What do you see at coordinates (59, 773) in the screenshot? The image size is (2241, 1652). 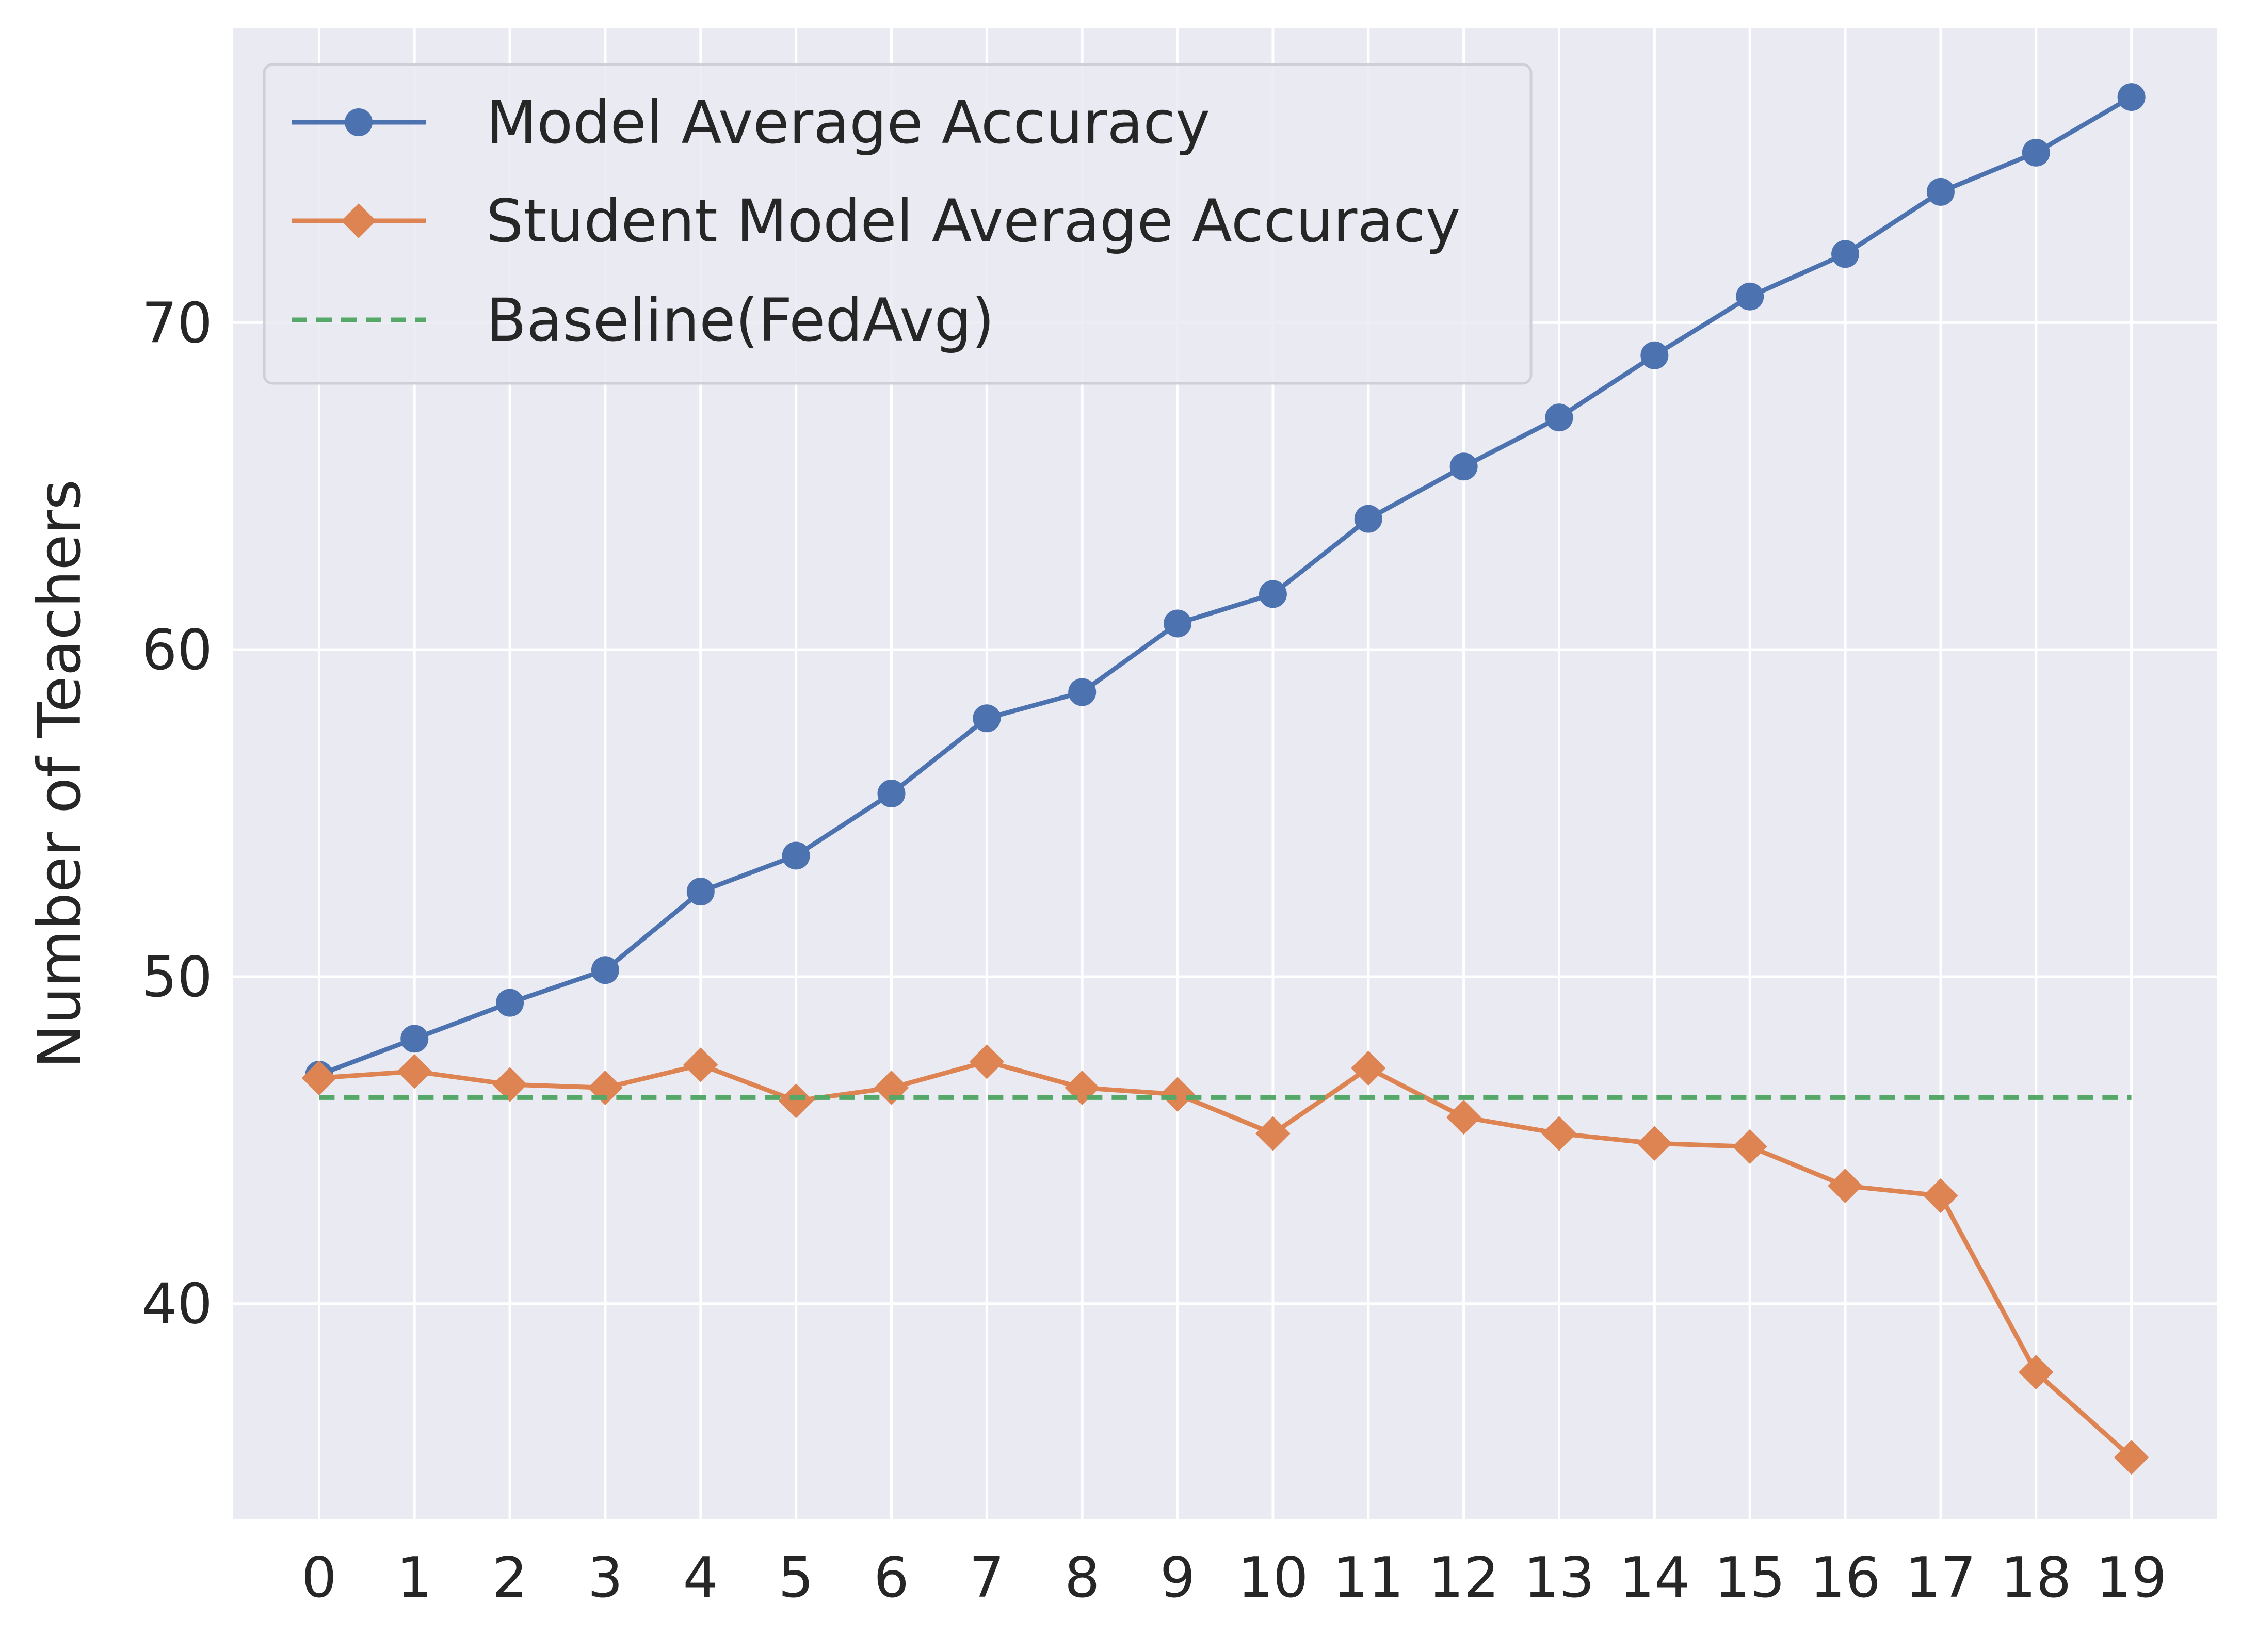 I see `y-axis-label: Number of Teachers` at bounding box center [59, 773].